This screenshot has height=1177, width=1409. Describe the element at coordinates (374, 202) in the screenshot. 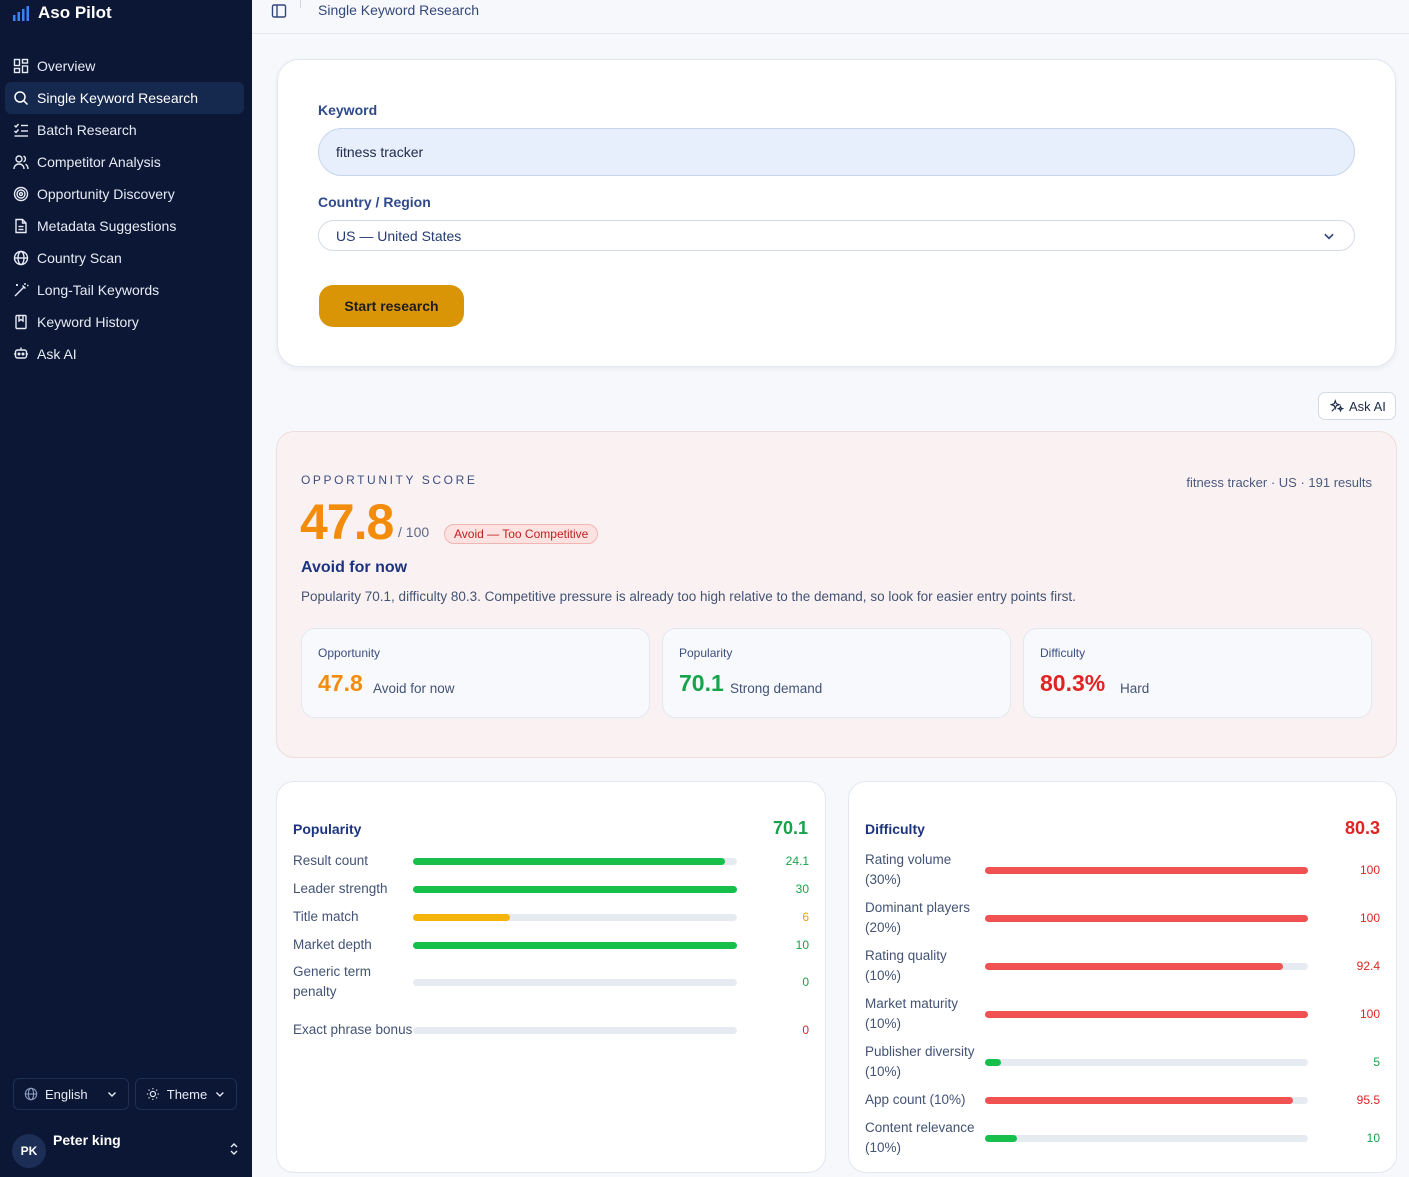

I see `country-label: Country / Region` at that location.